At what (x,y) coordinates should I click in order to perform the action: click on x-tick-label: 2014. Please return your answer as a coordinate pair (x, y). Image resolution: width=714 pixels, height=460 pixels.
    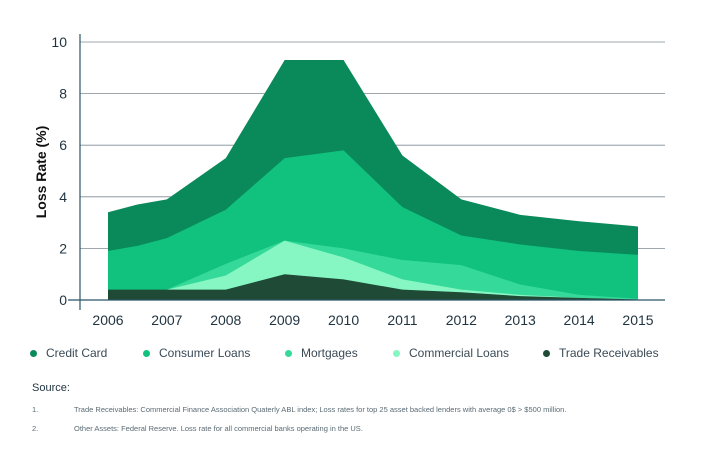
    Looking at the image, I should click on (579, 320).